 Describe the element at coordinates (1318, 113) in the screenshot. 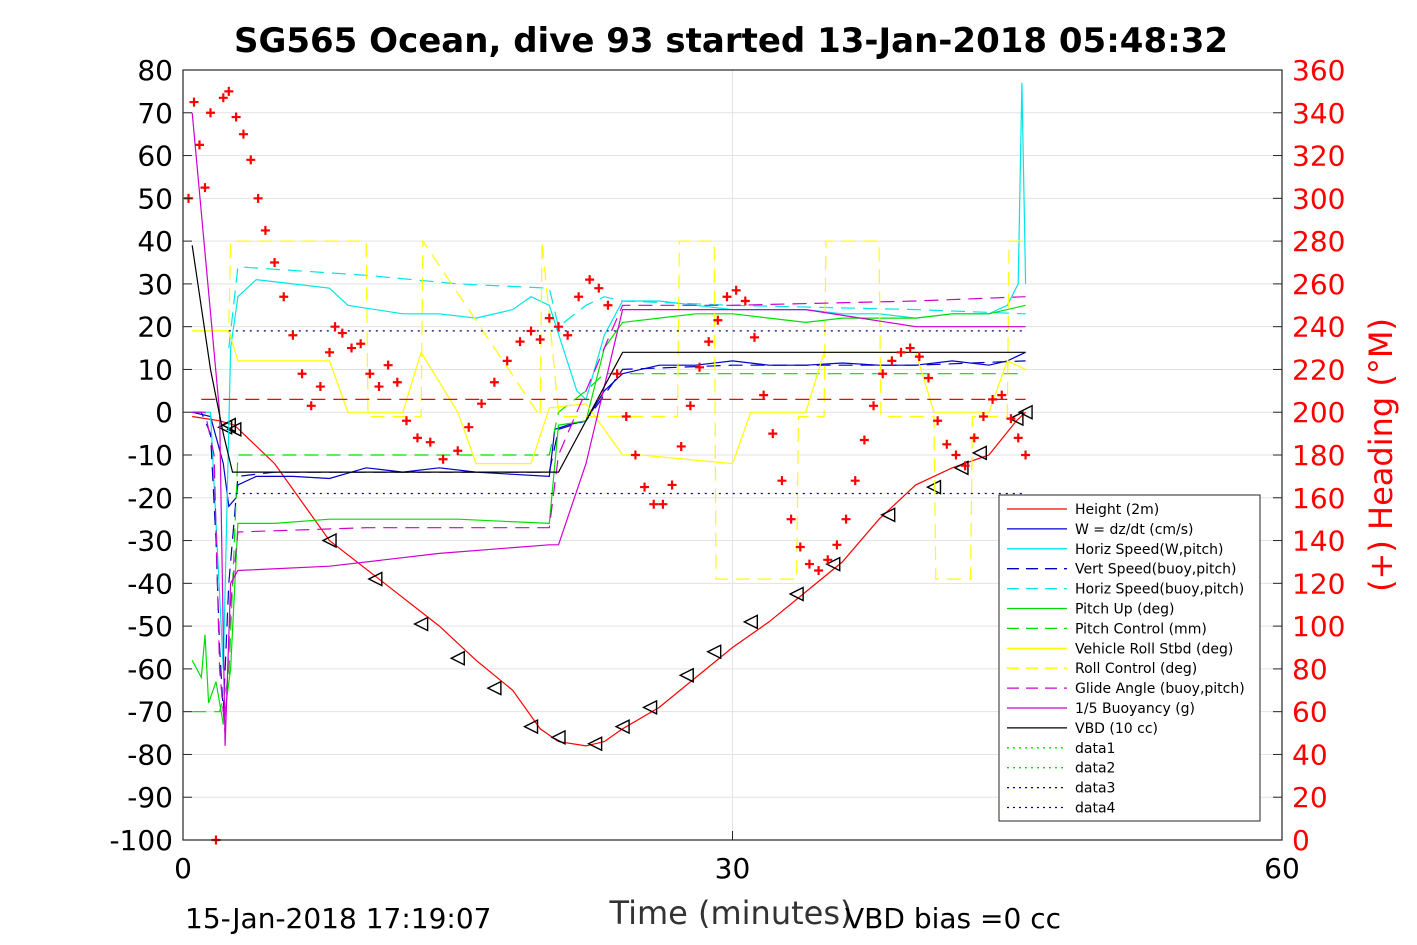

I see `right-tick-label: 340` at that location.